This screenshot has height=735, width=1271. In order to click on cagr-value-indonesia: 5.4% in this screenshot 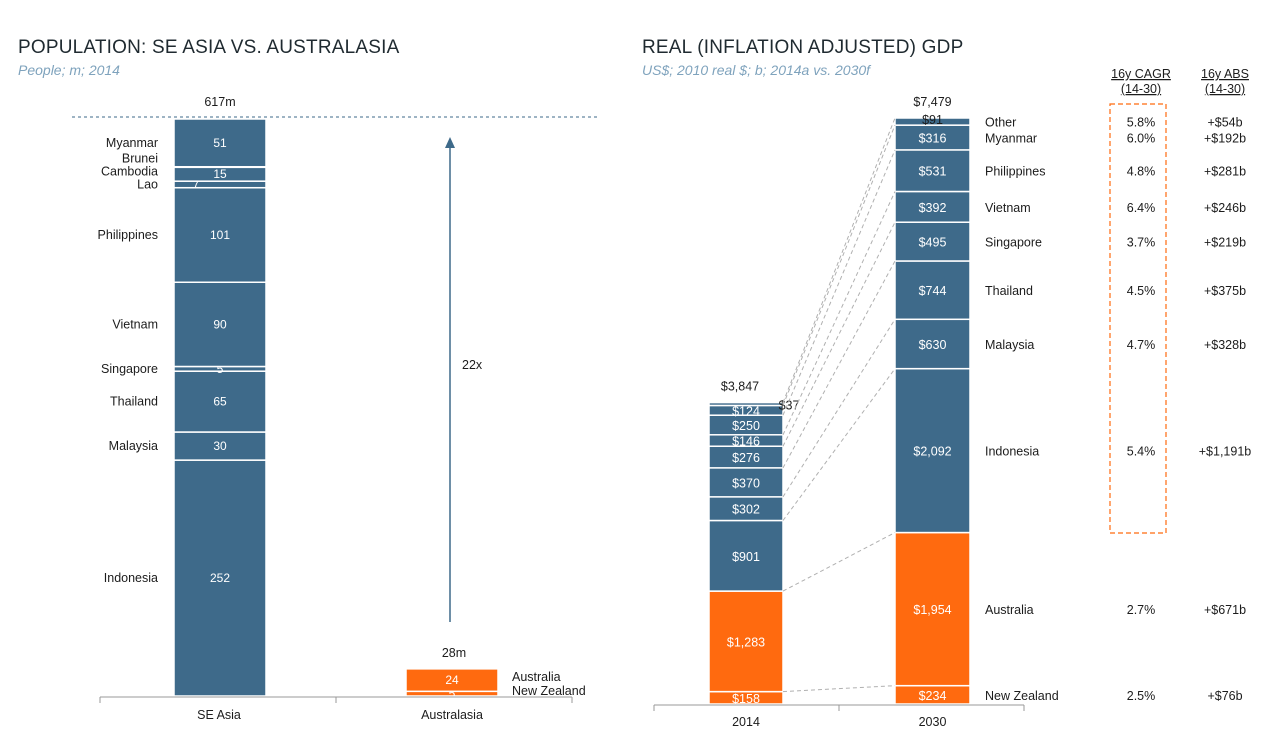, I will do `click(1141, 452)`.